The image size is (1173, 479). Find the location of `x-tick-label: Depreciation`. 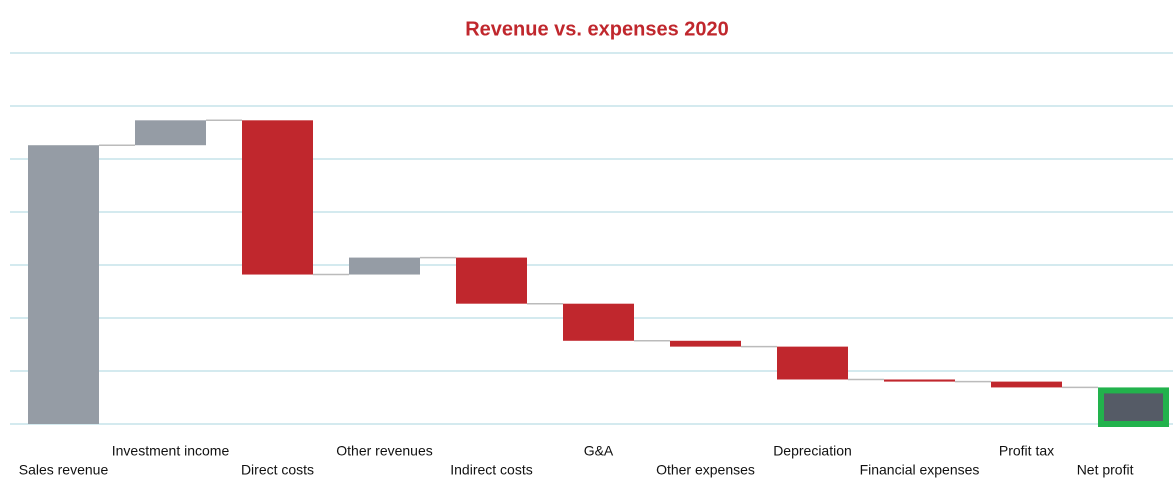

x-tick-label: Depreciation is located at coordinates (812, 451).